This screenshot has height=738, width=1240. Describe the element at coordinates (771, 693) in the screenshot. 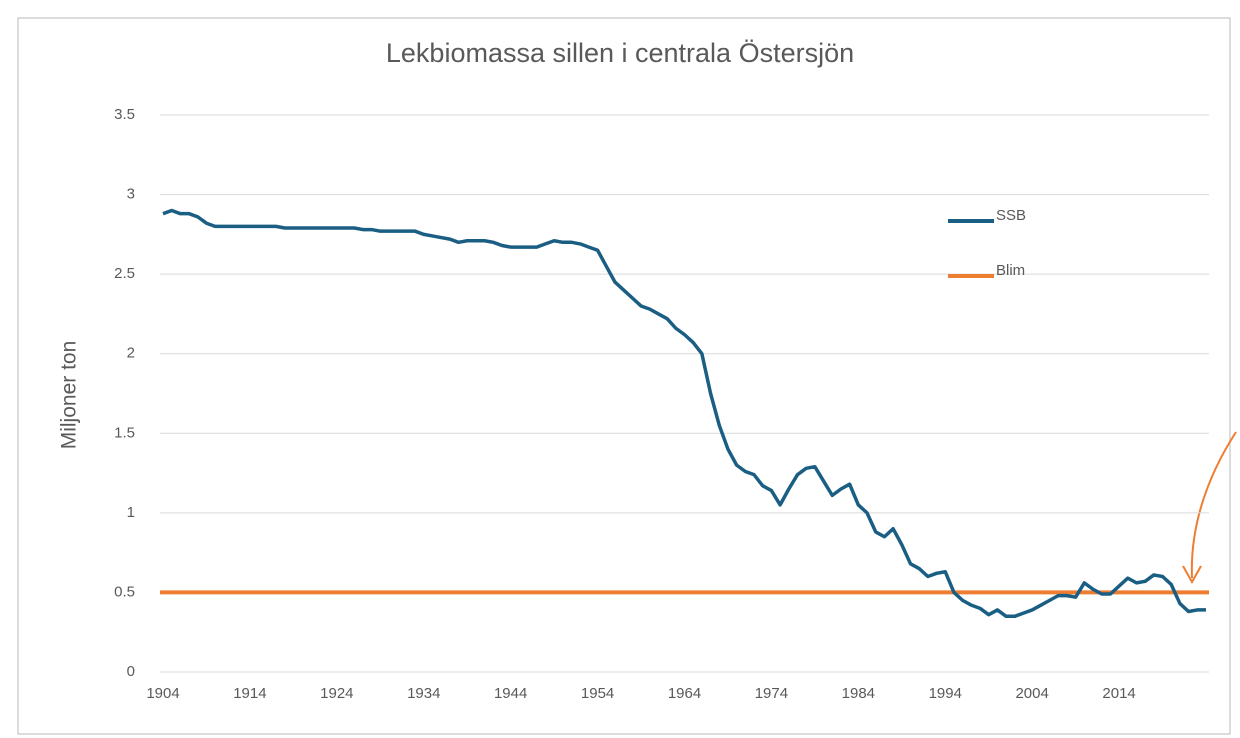

I see `x-tick-label: 1974` at that location.